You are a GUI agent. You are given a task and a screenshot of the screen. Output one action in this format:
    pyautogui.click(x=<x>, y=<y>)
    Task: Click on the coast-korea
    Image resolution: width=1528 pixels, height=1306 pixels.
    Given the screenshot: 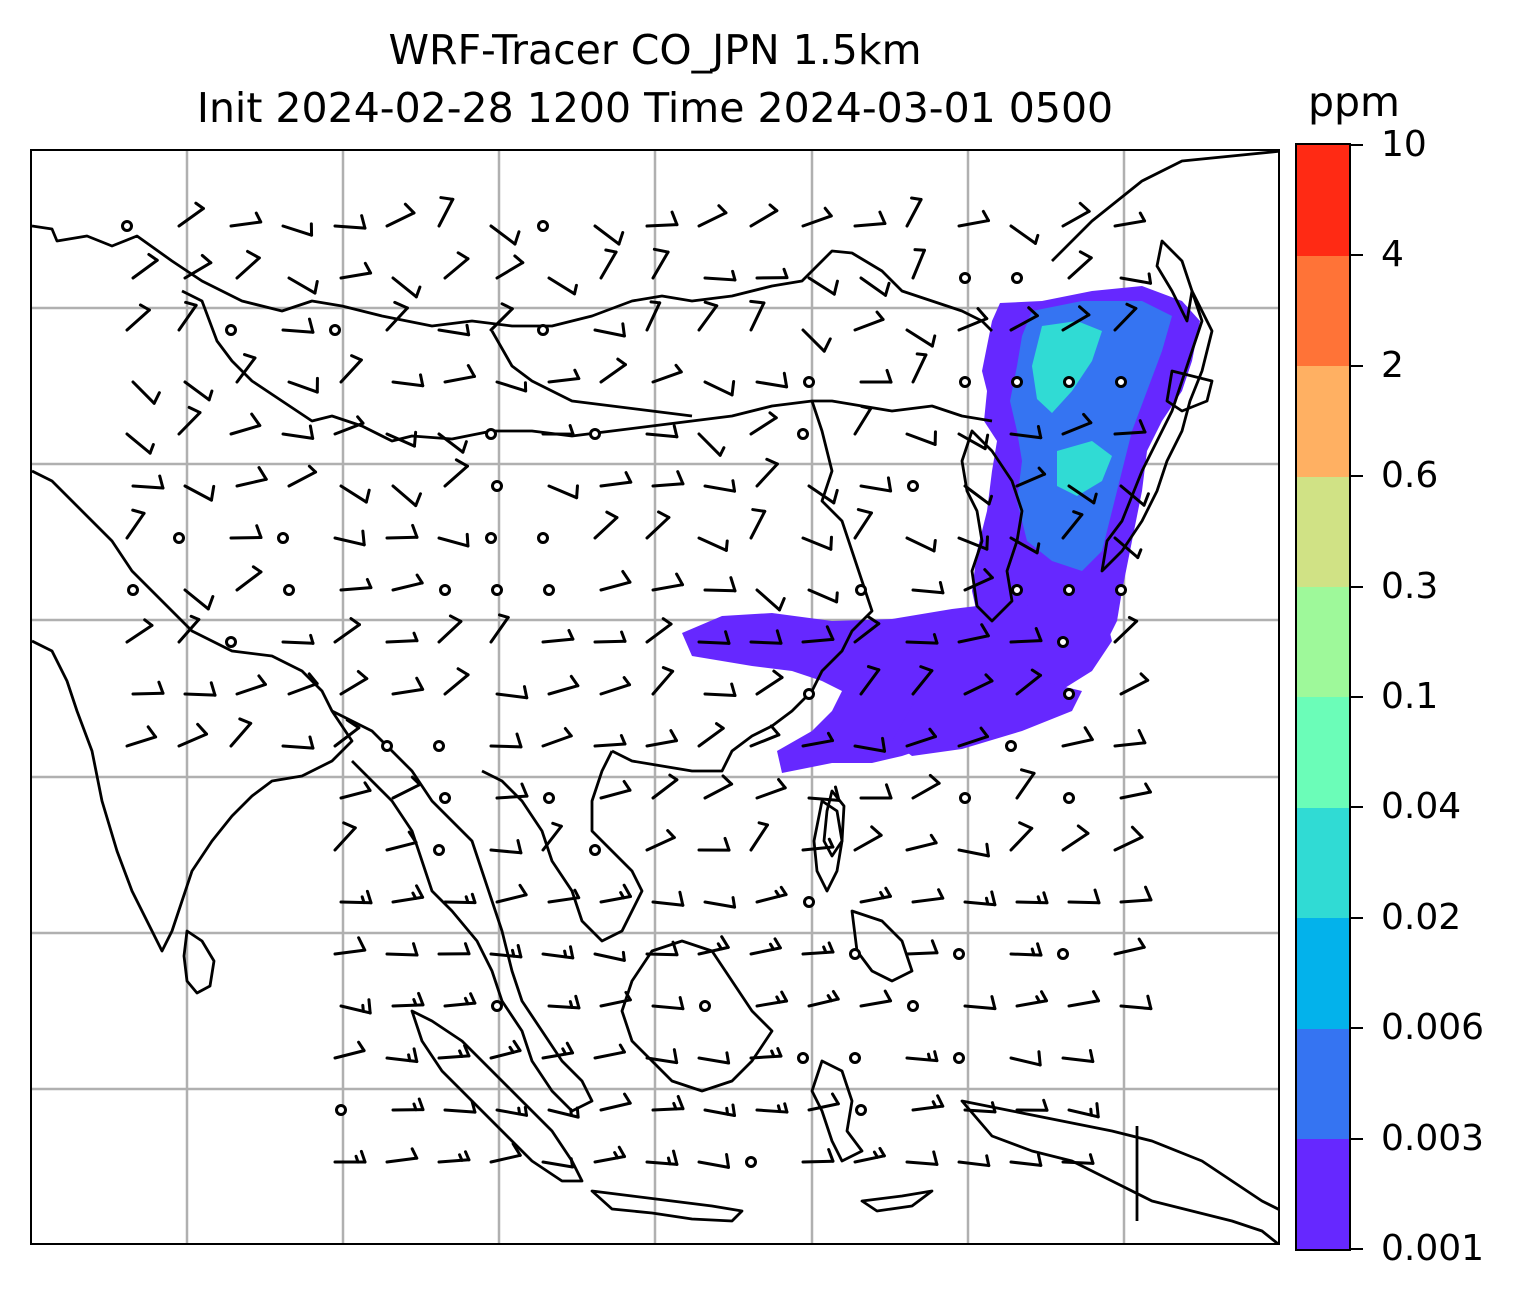 What is the action you would take?
    pyautogui.click(x=992, y=526)
    